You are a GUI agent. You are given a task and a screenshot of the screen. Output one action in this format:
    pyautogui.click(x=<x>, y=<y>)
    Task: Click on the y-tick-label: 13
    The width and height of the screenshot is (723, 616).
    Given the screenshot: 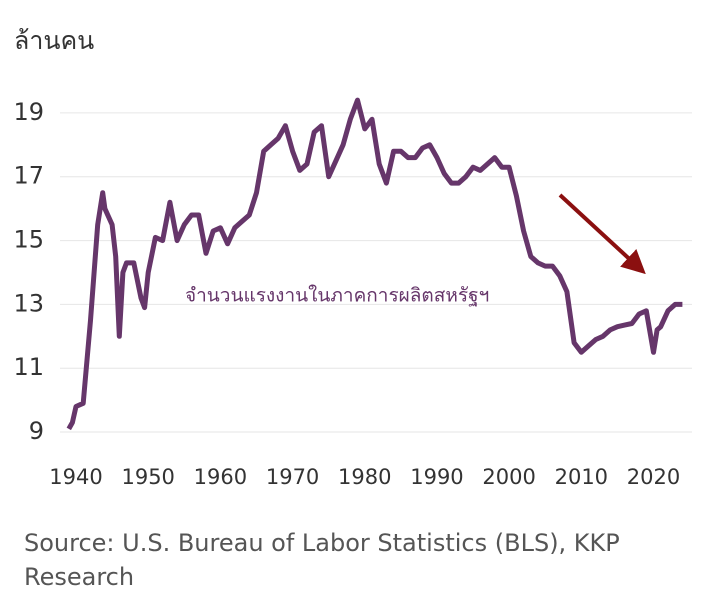 What is the action you would take?
    pyautogui.click(x=28, y=303)
    